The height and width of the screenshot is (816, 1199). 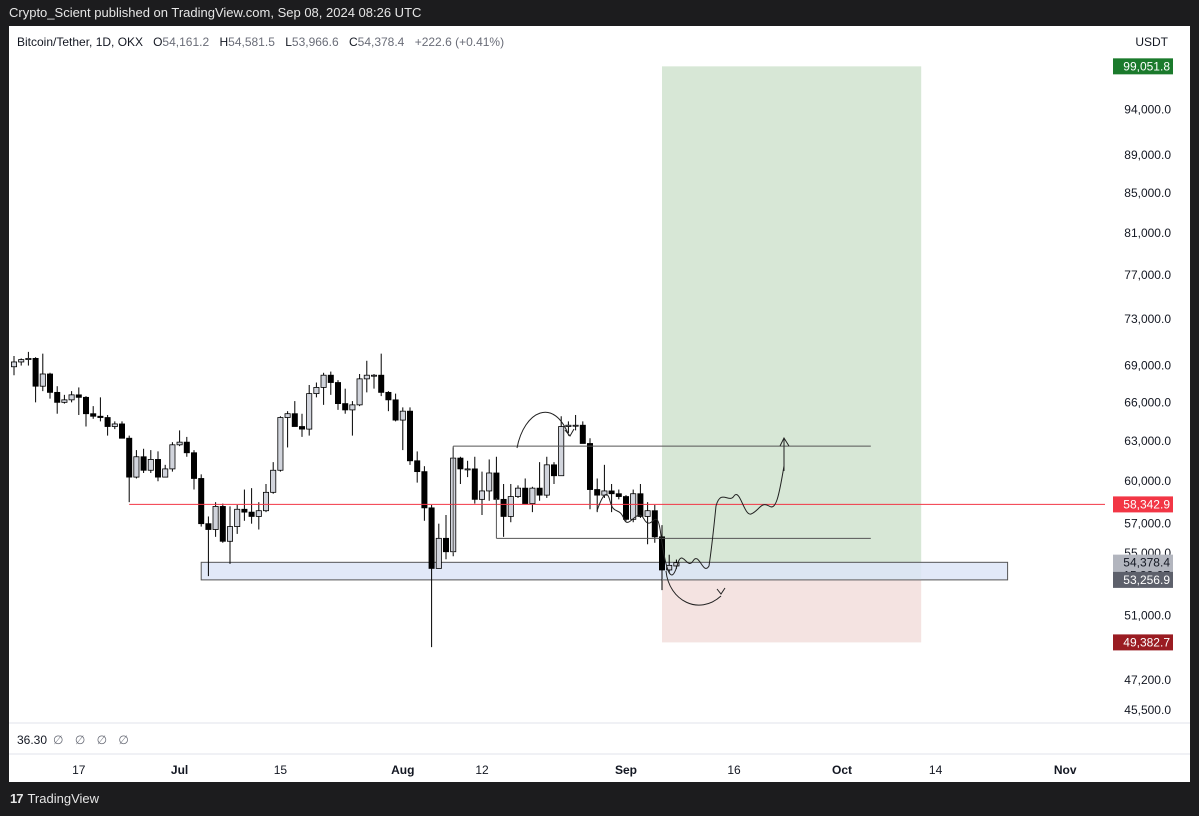 I want to click on time-tick-label: 12, so click(x=482, y=770).